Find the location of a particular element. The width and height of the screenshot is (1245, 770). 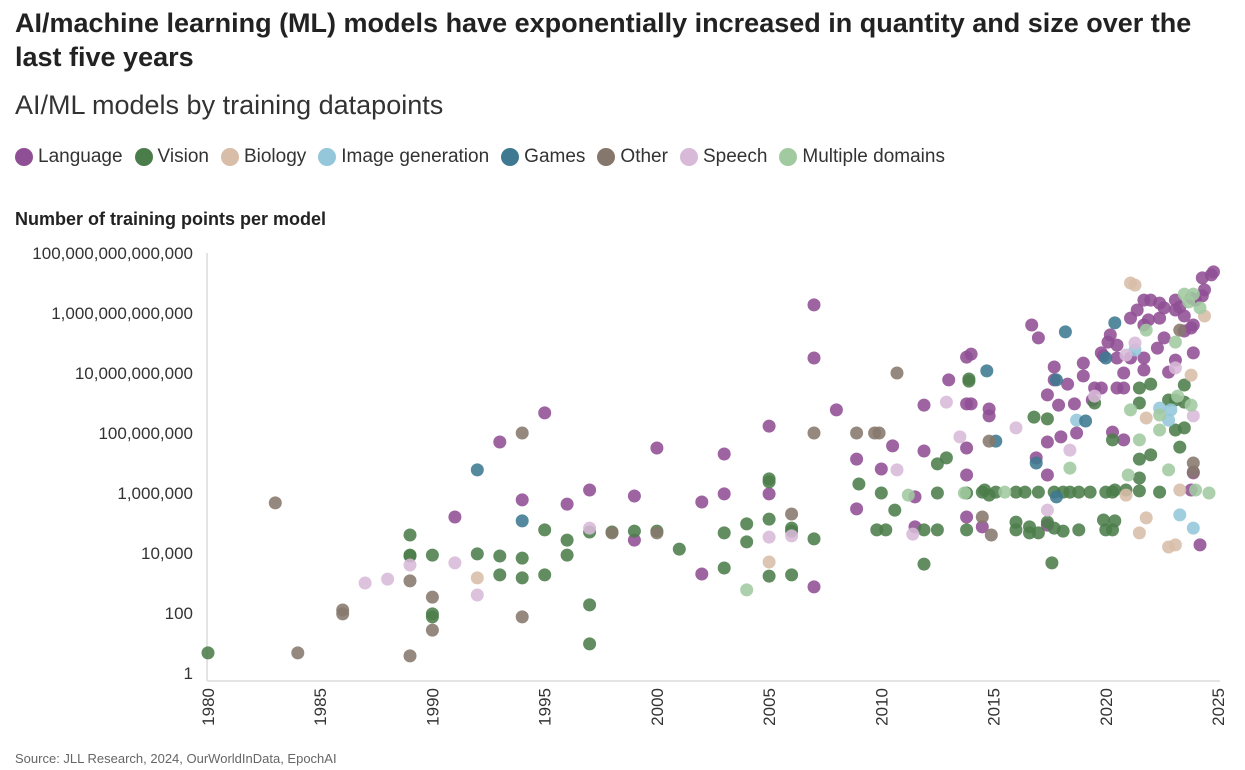

x-tick-label: 1995 is located at coordinates (545, 707).